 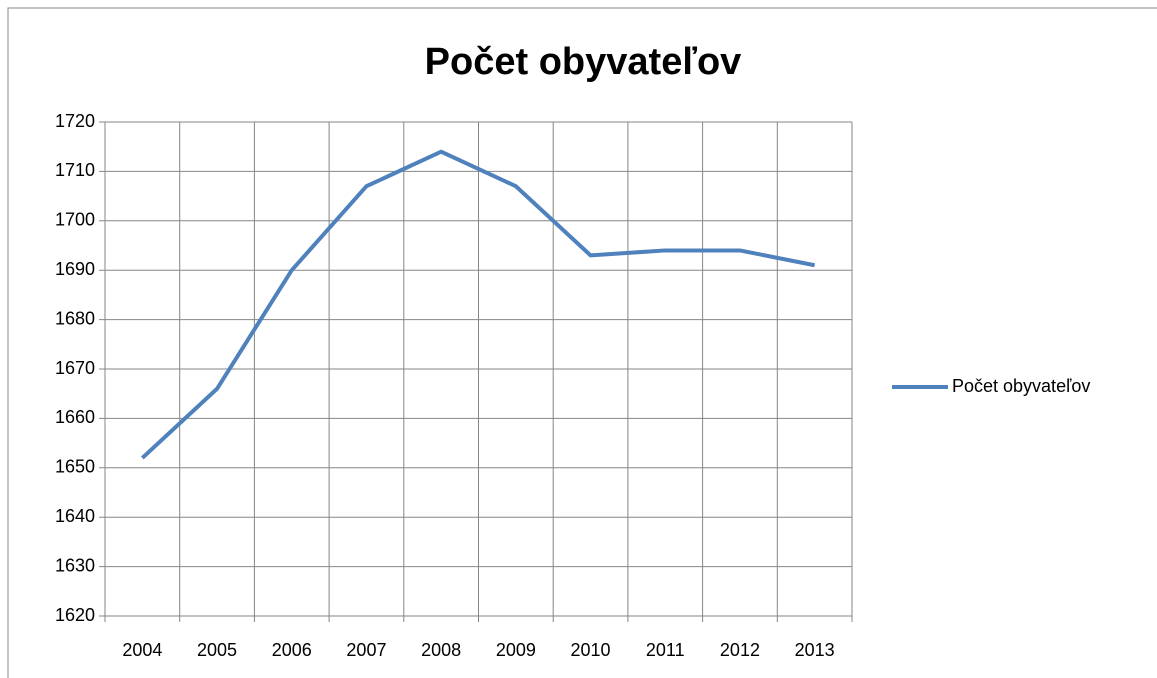 What do you see at coordinates (75, 170) in the screenshot?
I see `y-tick-label: 1710` at bounding box center [75, 170].